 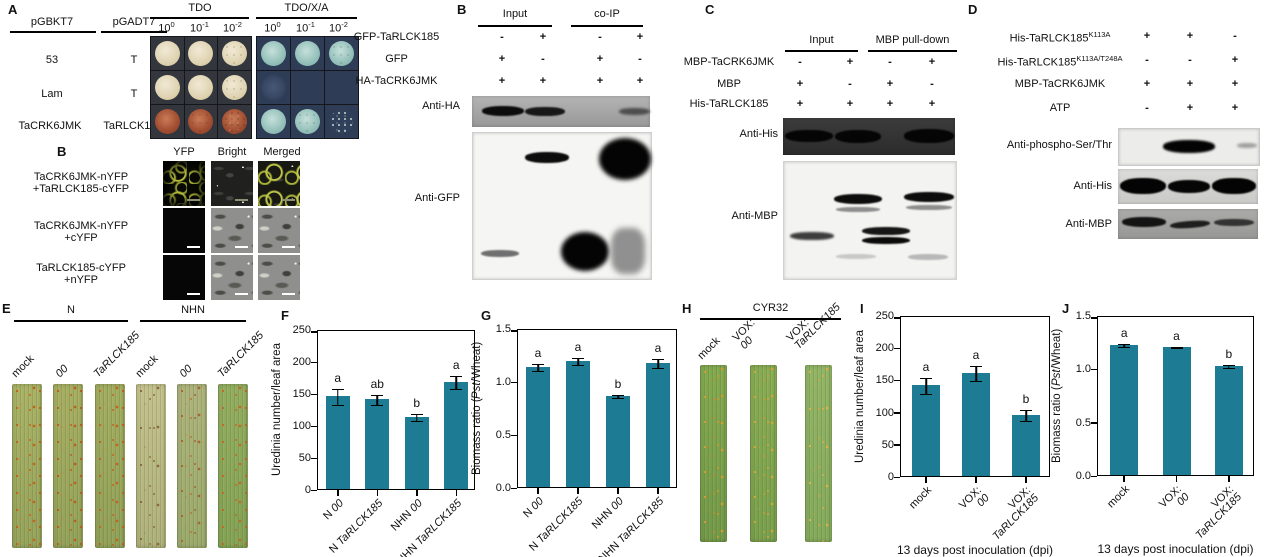 What do you see at coordinates (200, 8) in the screenshot?
I see `plate-title-tdo: TDO` at bounding box center [200, 8].